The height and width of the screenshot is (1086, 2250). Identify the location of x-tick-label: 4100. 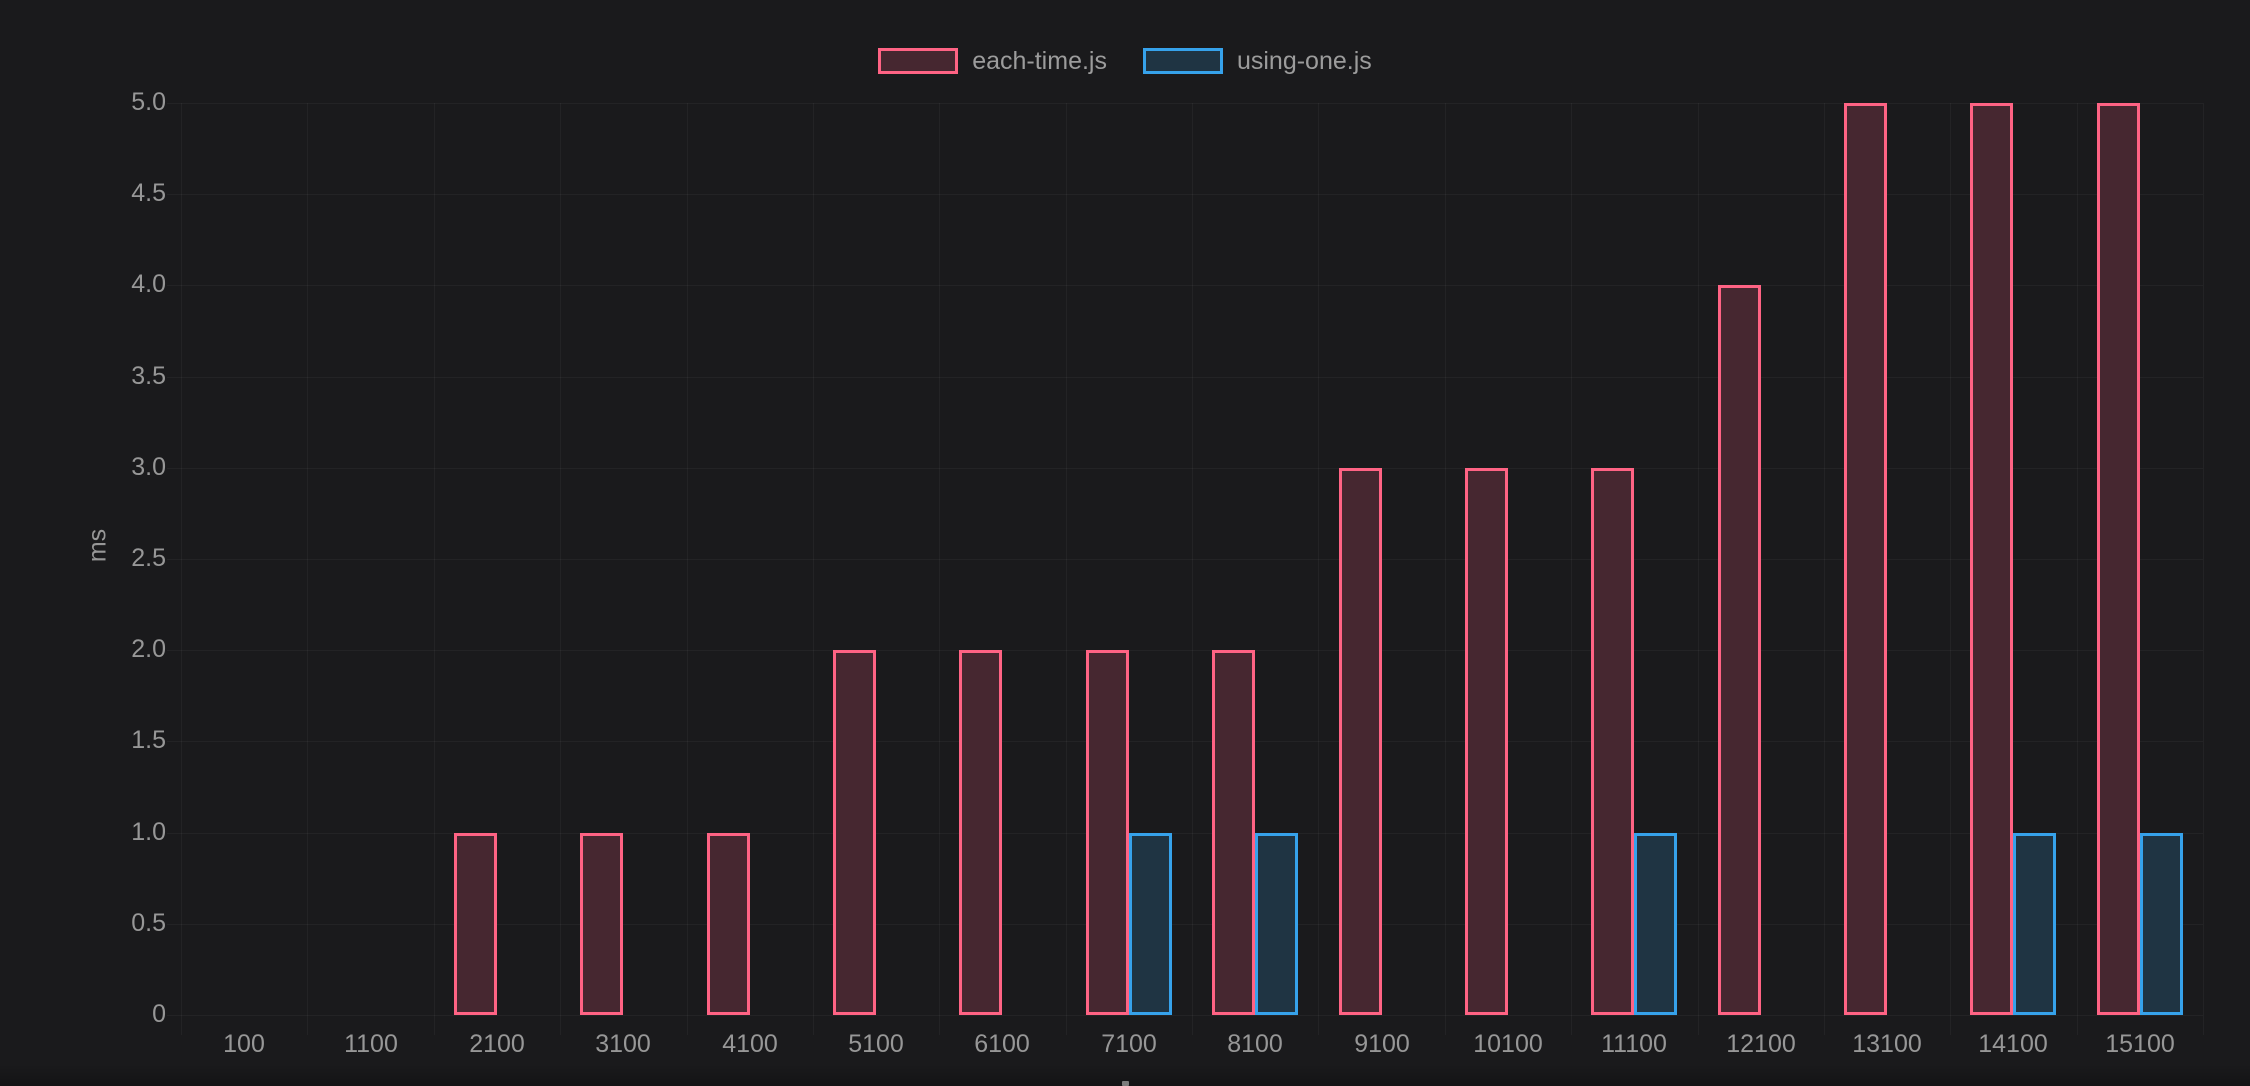
(750, 1044).